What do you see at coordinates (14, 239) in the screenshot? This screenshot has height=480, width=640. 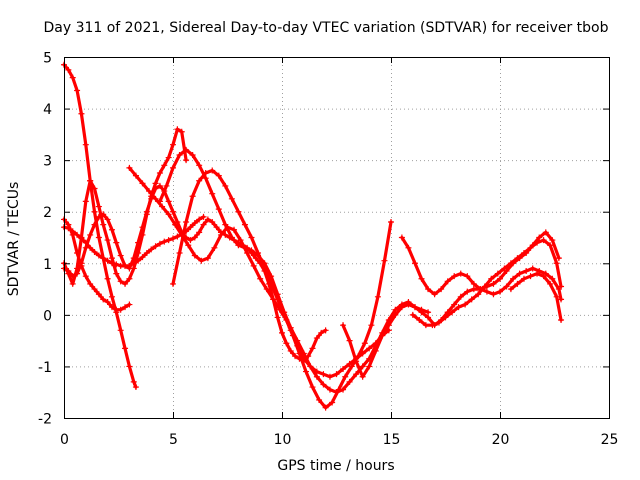 I see `y-axis-label: SDTVAR / TECUs` at bounding box center [14, 239].